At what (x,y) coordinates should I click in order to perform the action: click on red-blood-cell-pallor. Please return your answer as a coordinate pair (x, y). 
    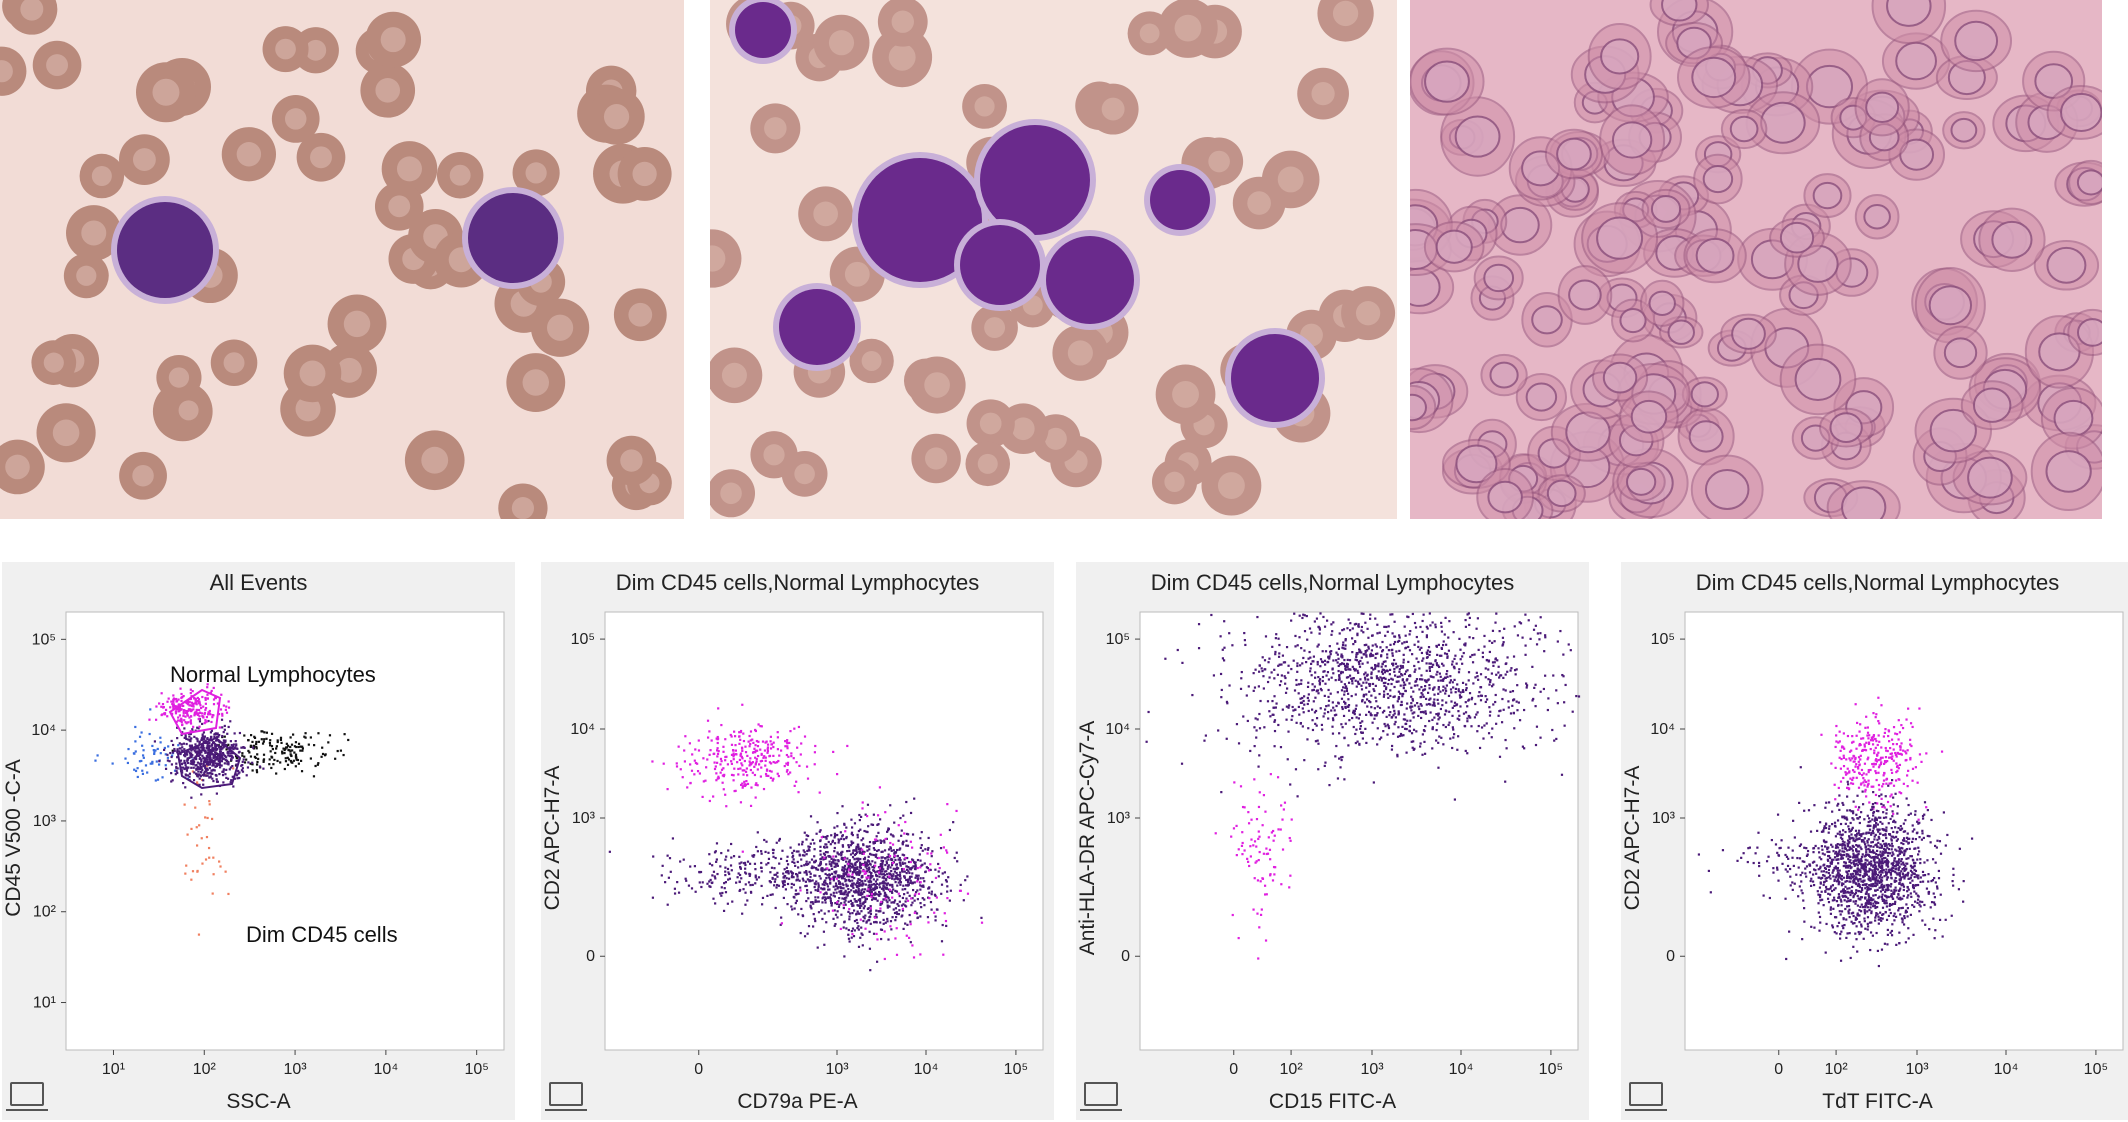
    Looking at the image, I should click on (321, 157).